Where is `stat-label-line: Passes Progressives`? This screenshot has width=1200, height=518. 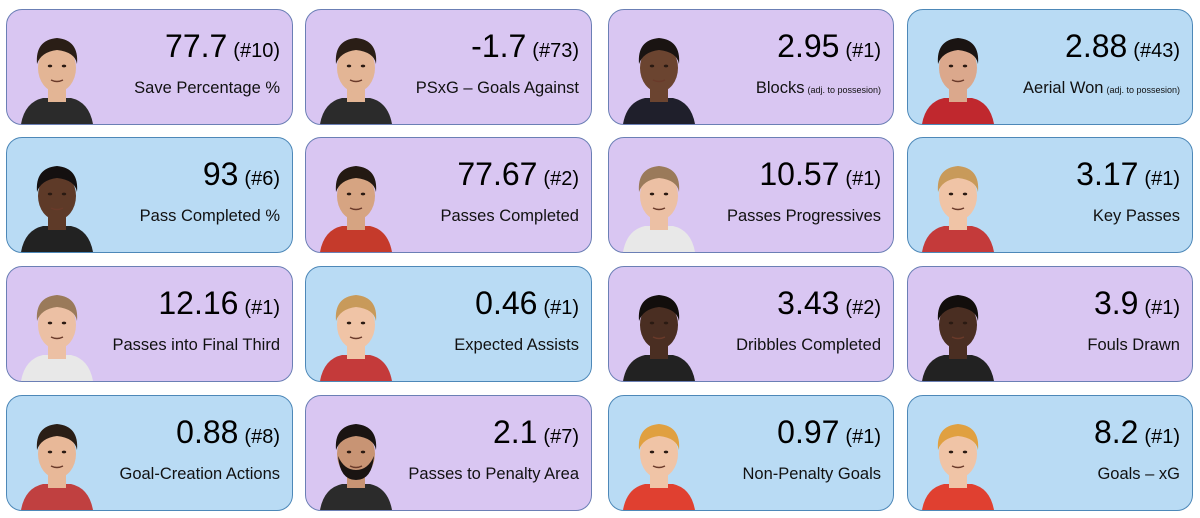
stat-label-line: Passes Progressives is located at coordinates (804, 216).